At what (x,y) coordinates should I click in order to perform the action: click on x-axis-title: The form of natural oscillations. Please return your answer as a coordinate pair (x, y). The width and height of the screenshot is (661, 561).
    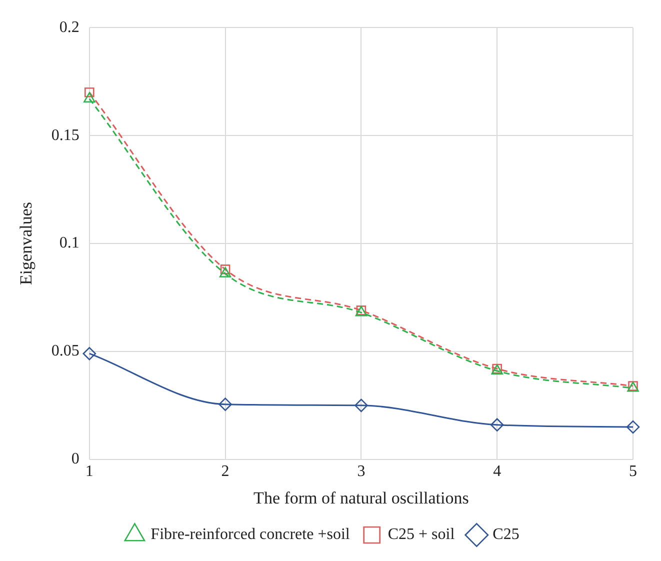
    Looking at the image, I should click on (361, 498).